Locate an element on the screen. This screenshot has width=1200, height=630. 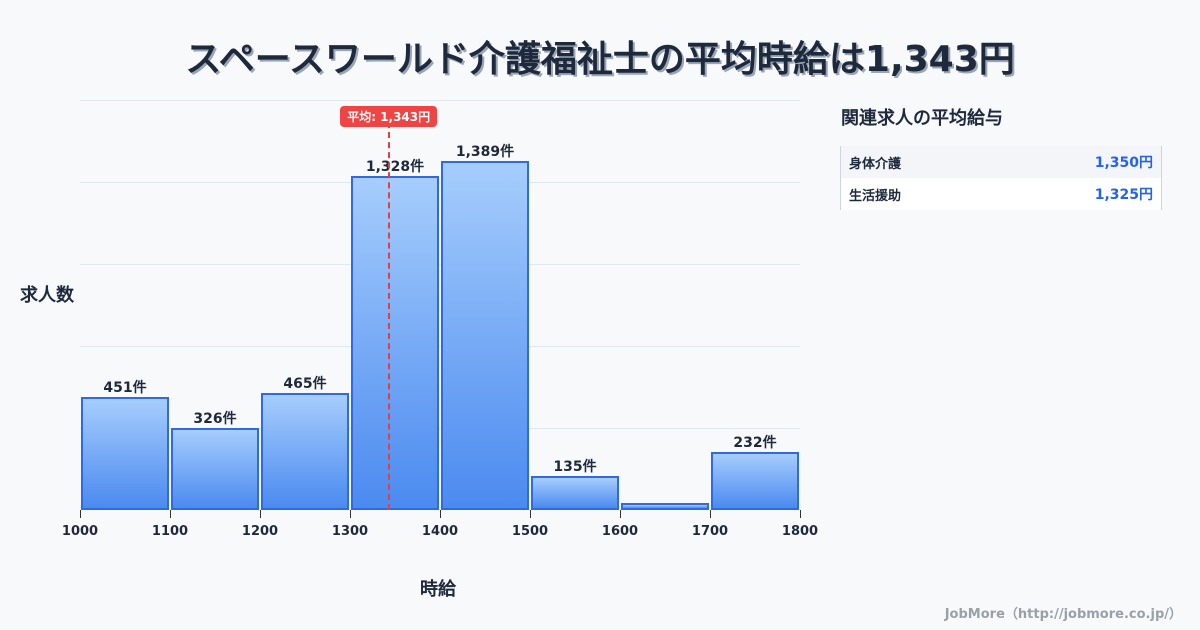
chart-title: スペースワールド介護福祉士の平均時給は1,343円 is located at coordinates (600, 59).